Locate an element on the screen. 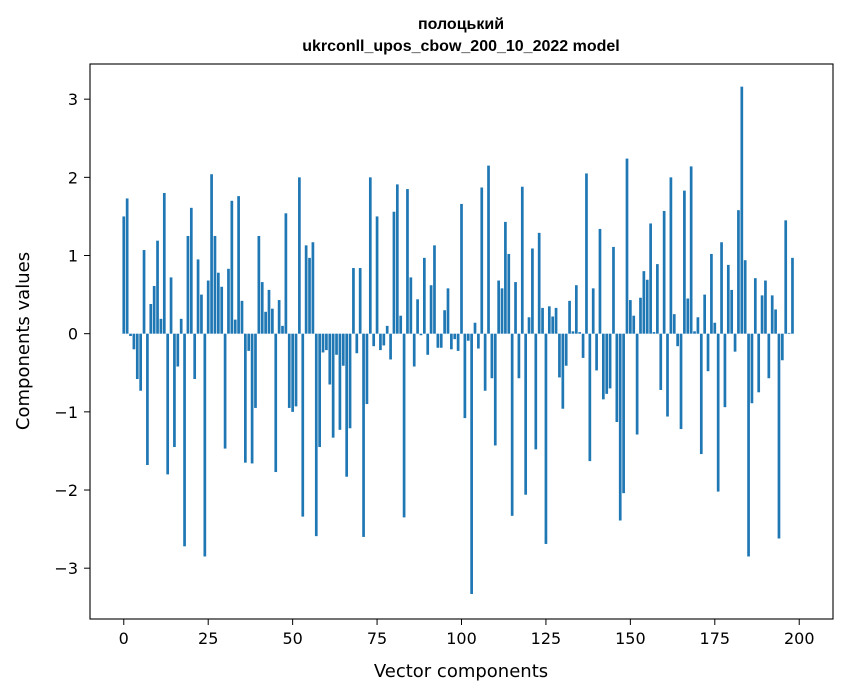 The height and width of the screenshot is (696, 847). y-tick-label: 2 is located at coordinates (73, 177).